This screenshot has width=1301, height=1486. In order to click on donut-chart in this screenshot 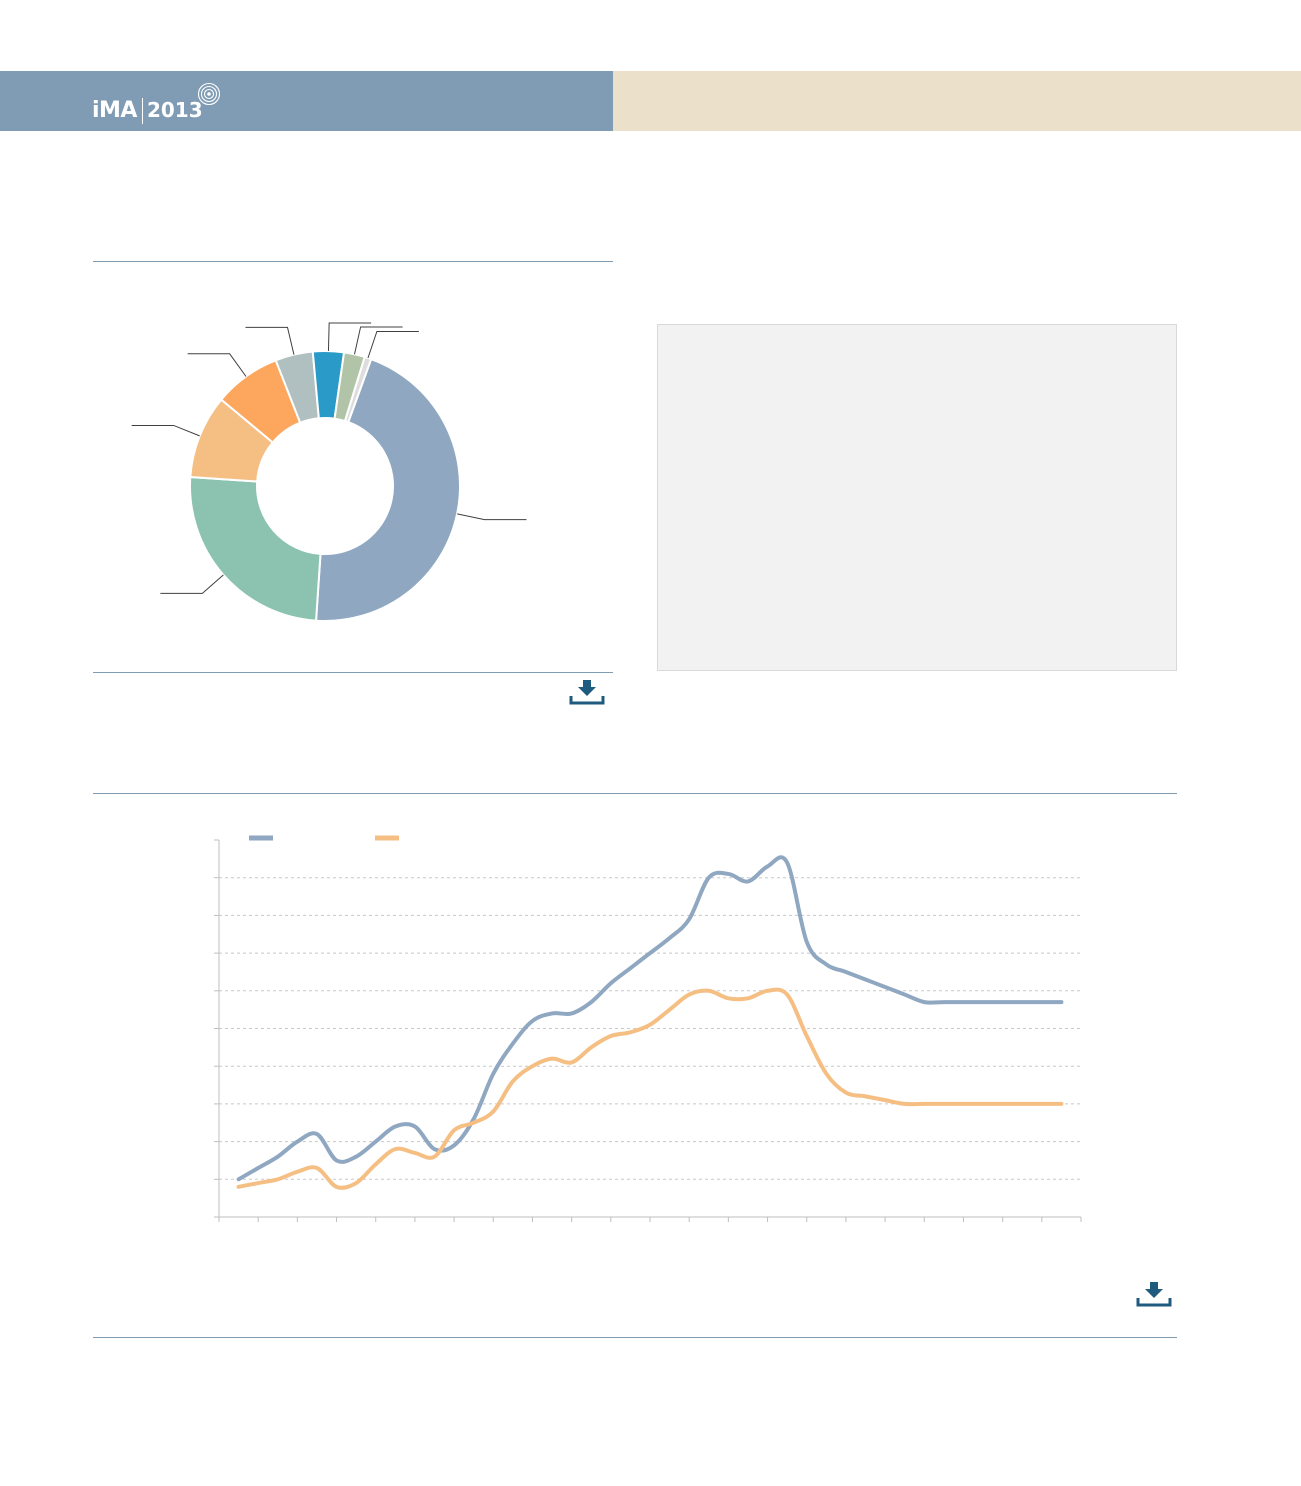, I will do `click(329, 472)`.